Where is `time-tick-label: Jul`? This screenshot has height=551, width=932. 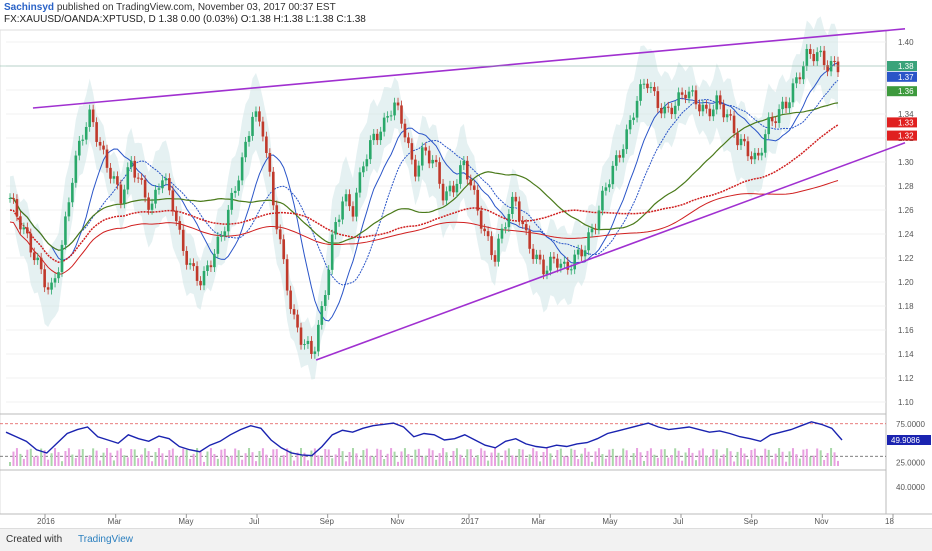
time-tick-label: Jul is located at coordinates (678, 521).